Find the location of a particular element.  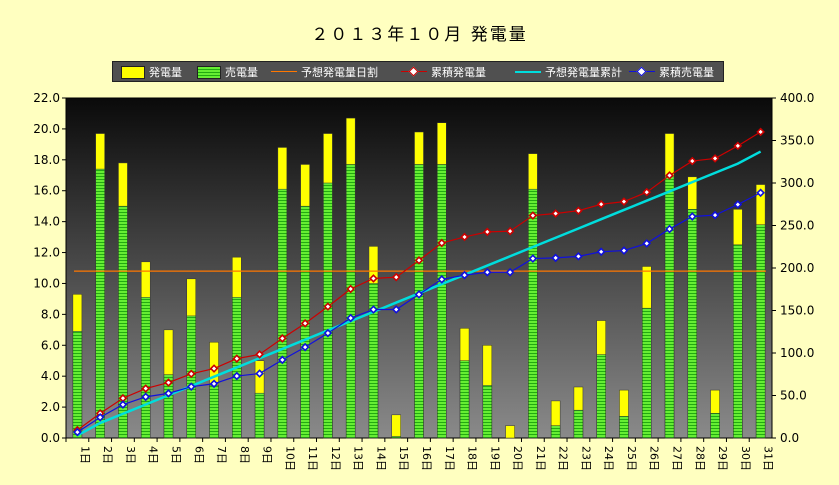

y-left-tick-label: 10.0 is located at coordinates (46, 283).